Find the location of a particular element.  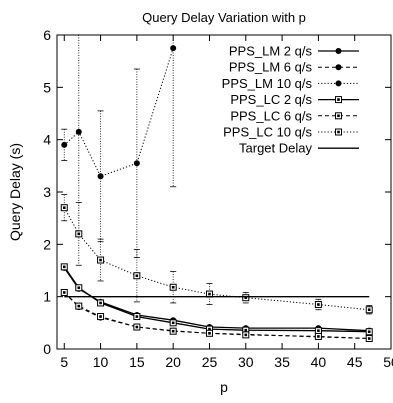

legend-label: PPS_LM 10 q/s is located at coordinates (267, 83).